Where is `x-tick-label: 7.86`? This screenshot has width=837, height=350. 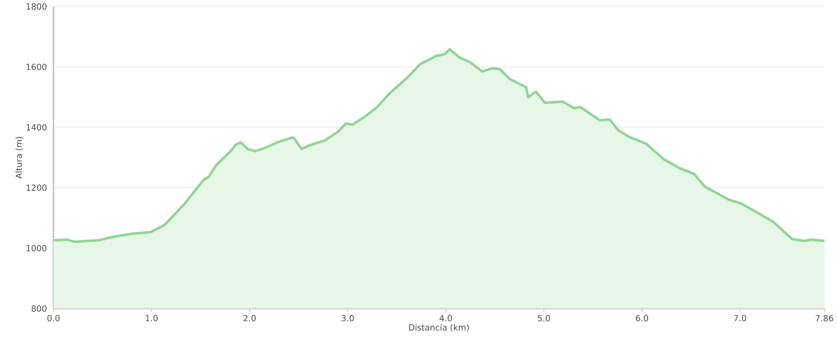 x-tick-label: 7.86 is located at coordinates (825, 318).